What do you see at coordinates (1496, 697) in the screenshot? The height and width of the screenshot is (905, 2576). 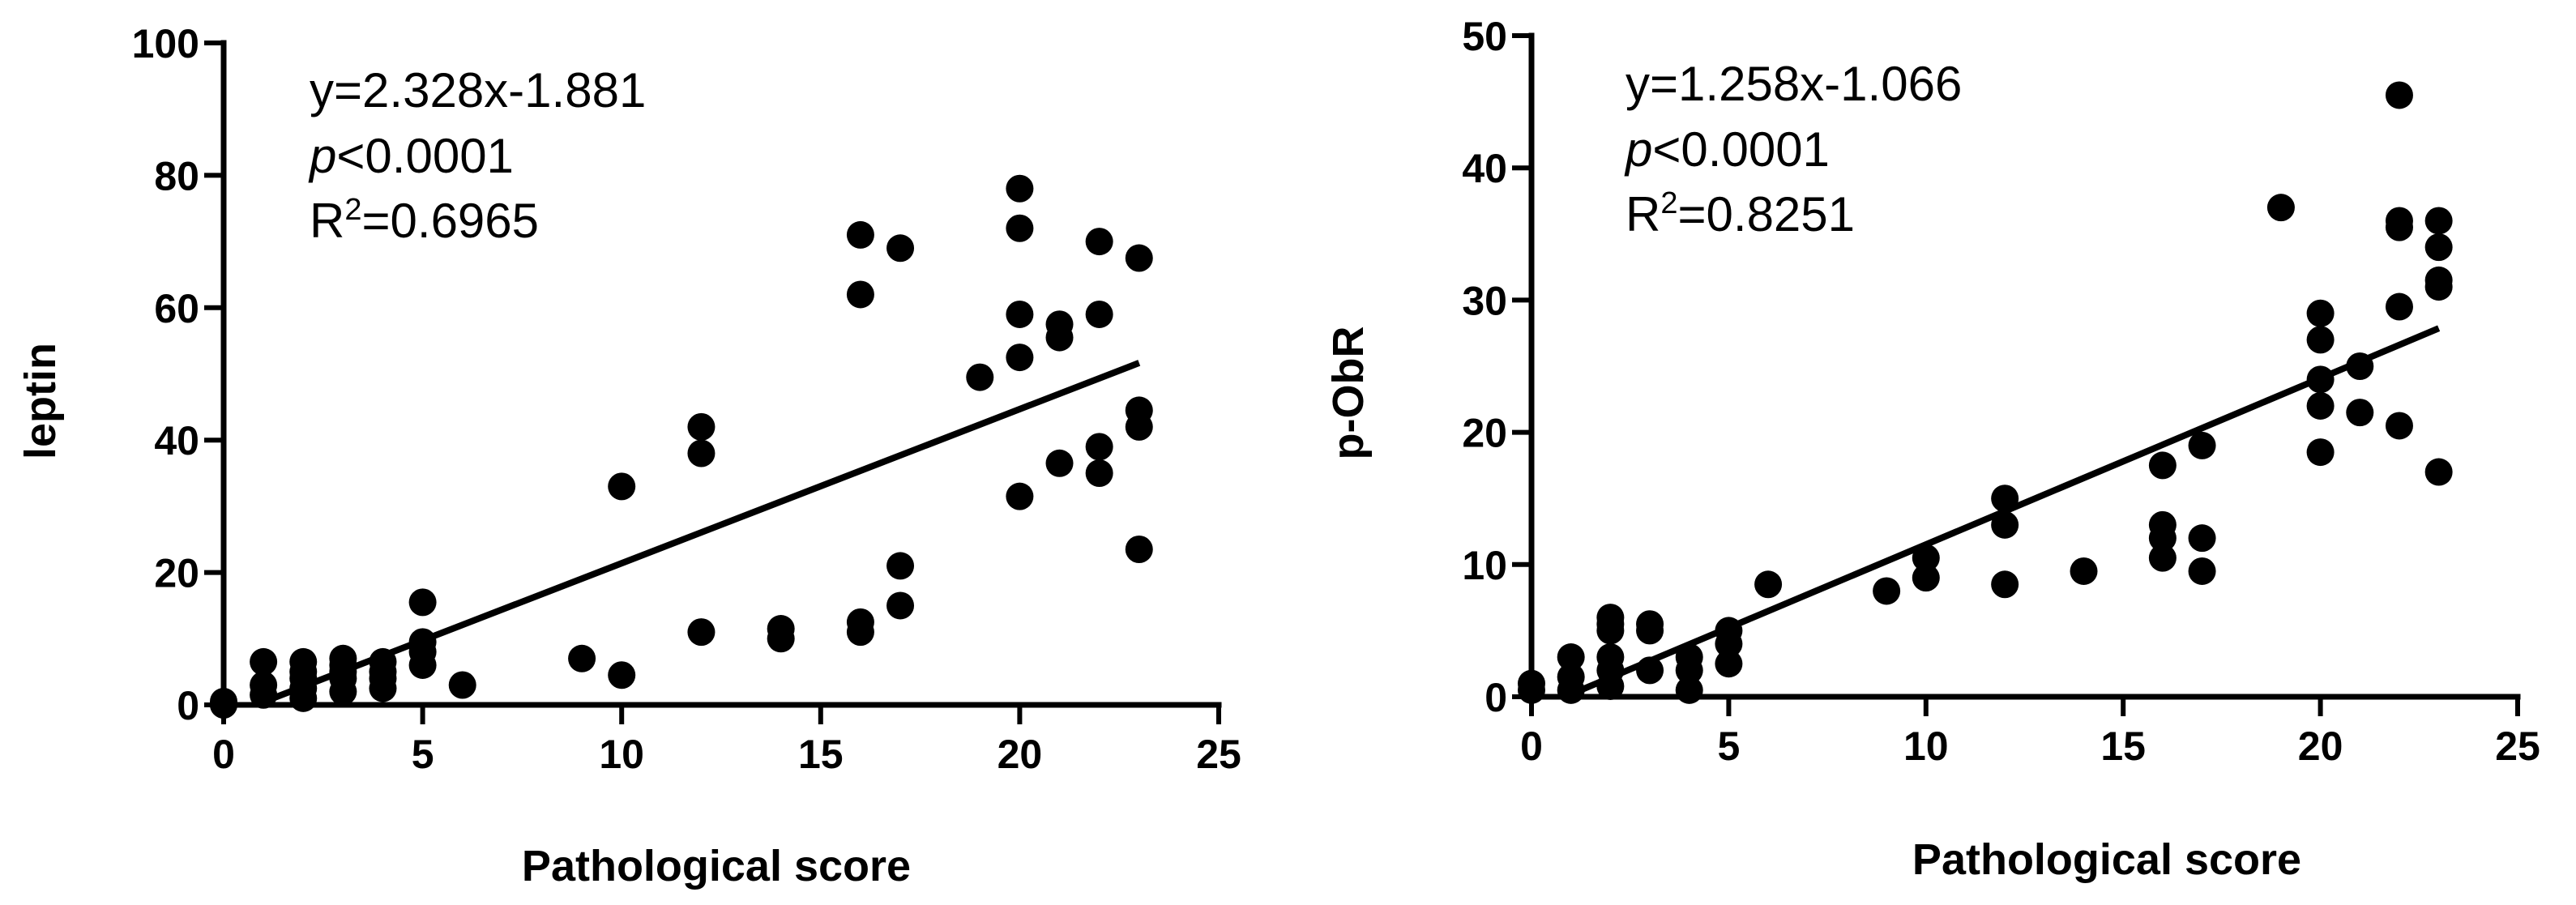 I see `y-tick-label: 0` at bounding box center [1496, 697].